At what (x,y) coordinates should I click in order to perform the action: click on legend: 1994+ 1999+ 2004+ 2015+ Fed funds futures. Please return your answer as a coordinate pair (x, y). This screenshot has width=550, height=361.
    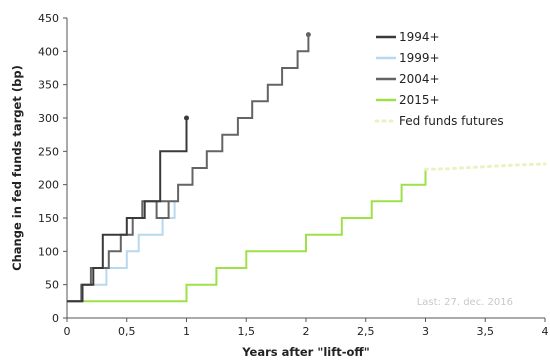
    Looking at the image, I should click on (439, 79).